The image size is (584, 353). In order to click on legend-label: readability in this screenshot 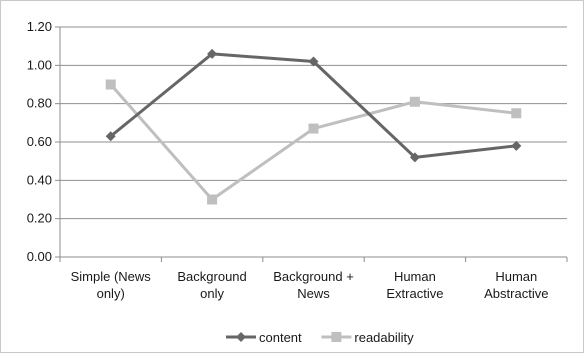, I will do `click(384, 337)`.